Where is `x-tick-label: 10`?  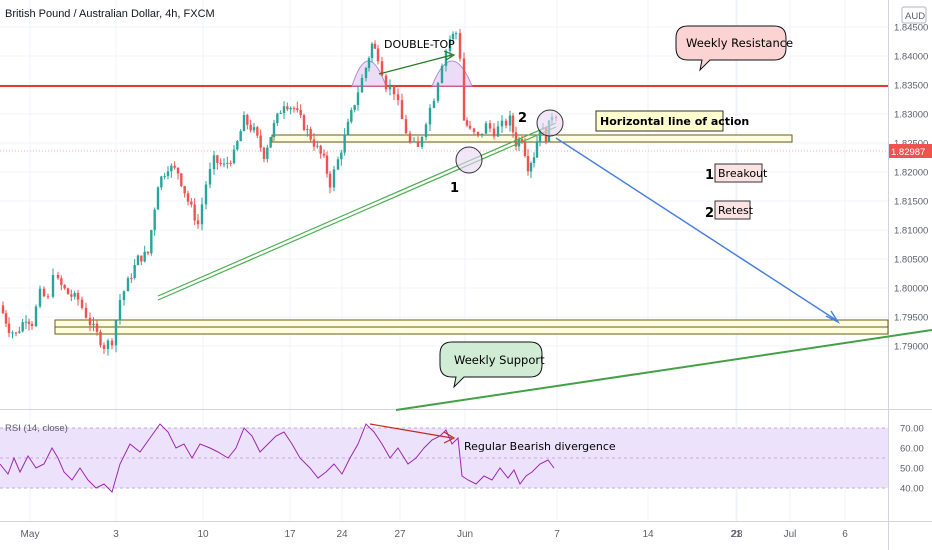 x-tick-label: 10 is located at coordinates (203, 534).